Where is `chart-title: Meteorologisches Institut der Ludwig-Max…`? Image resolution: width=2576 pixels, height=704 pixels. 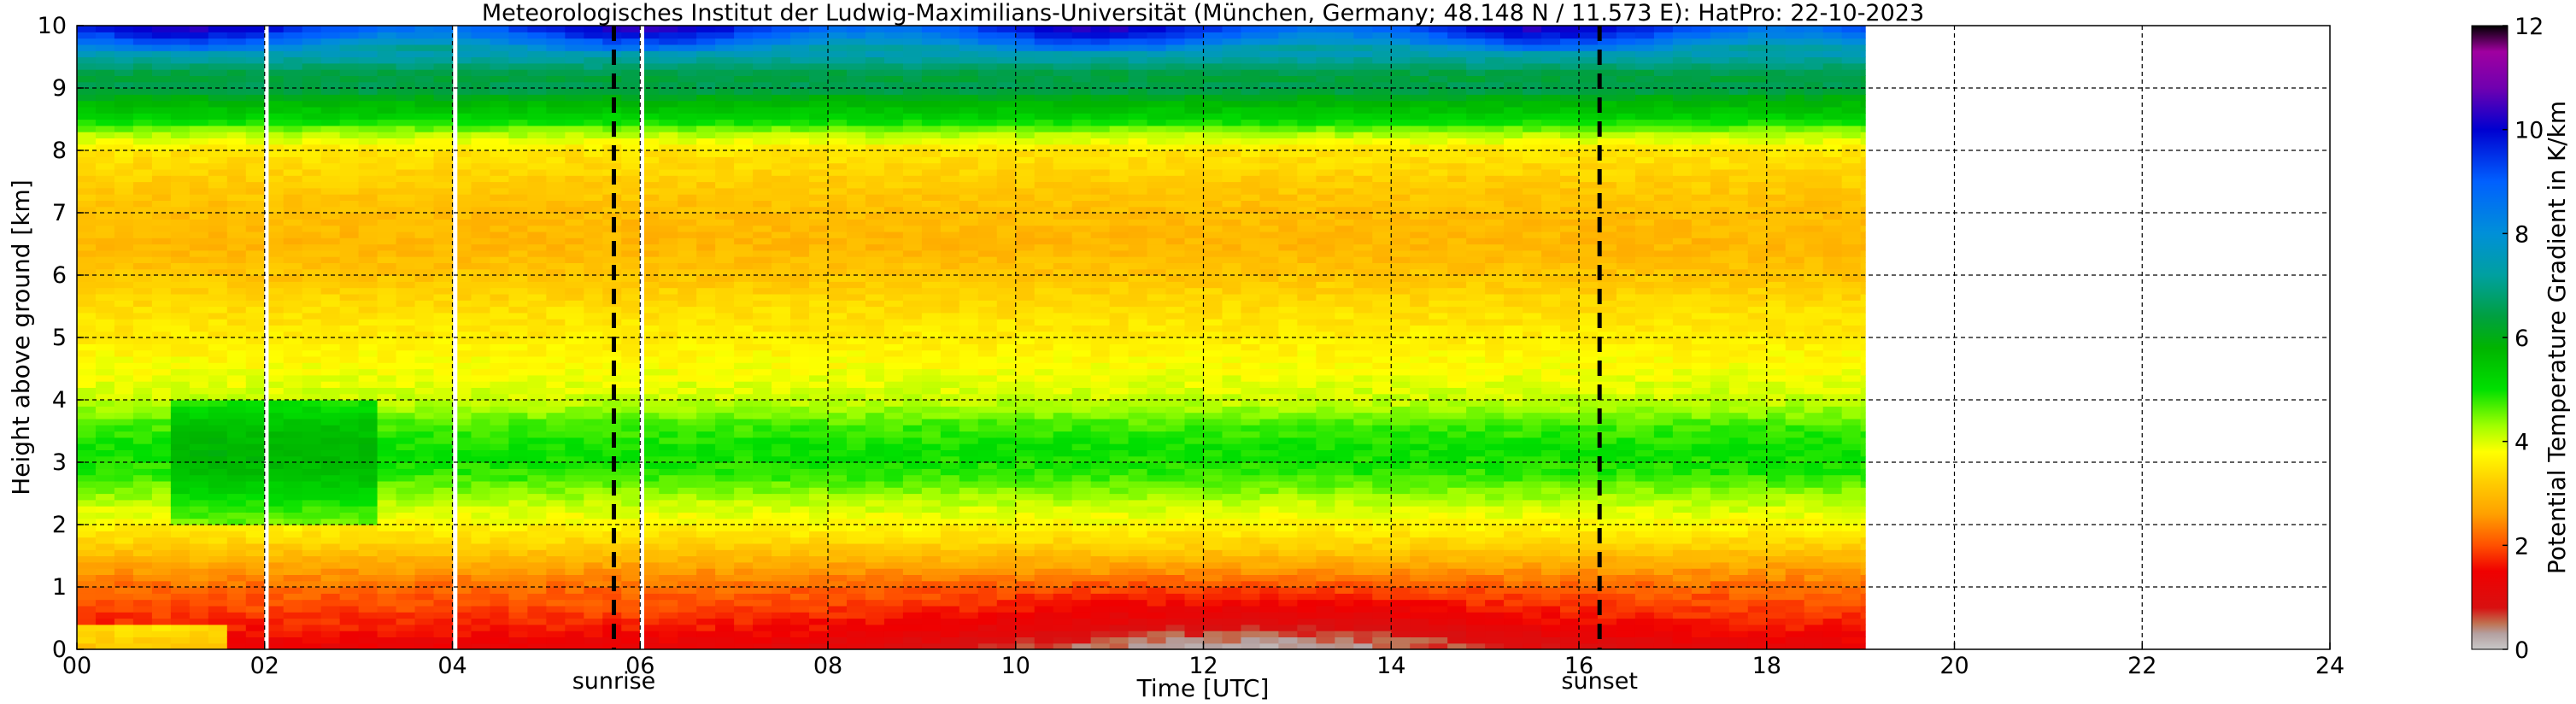 chart-title: Meteorologisches Institut der Ludwig-Max… is located at coordinates (1203, 13).